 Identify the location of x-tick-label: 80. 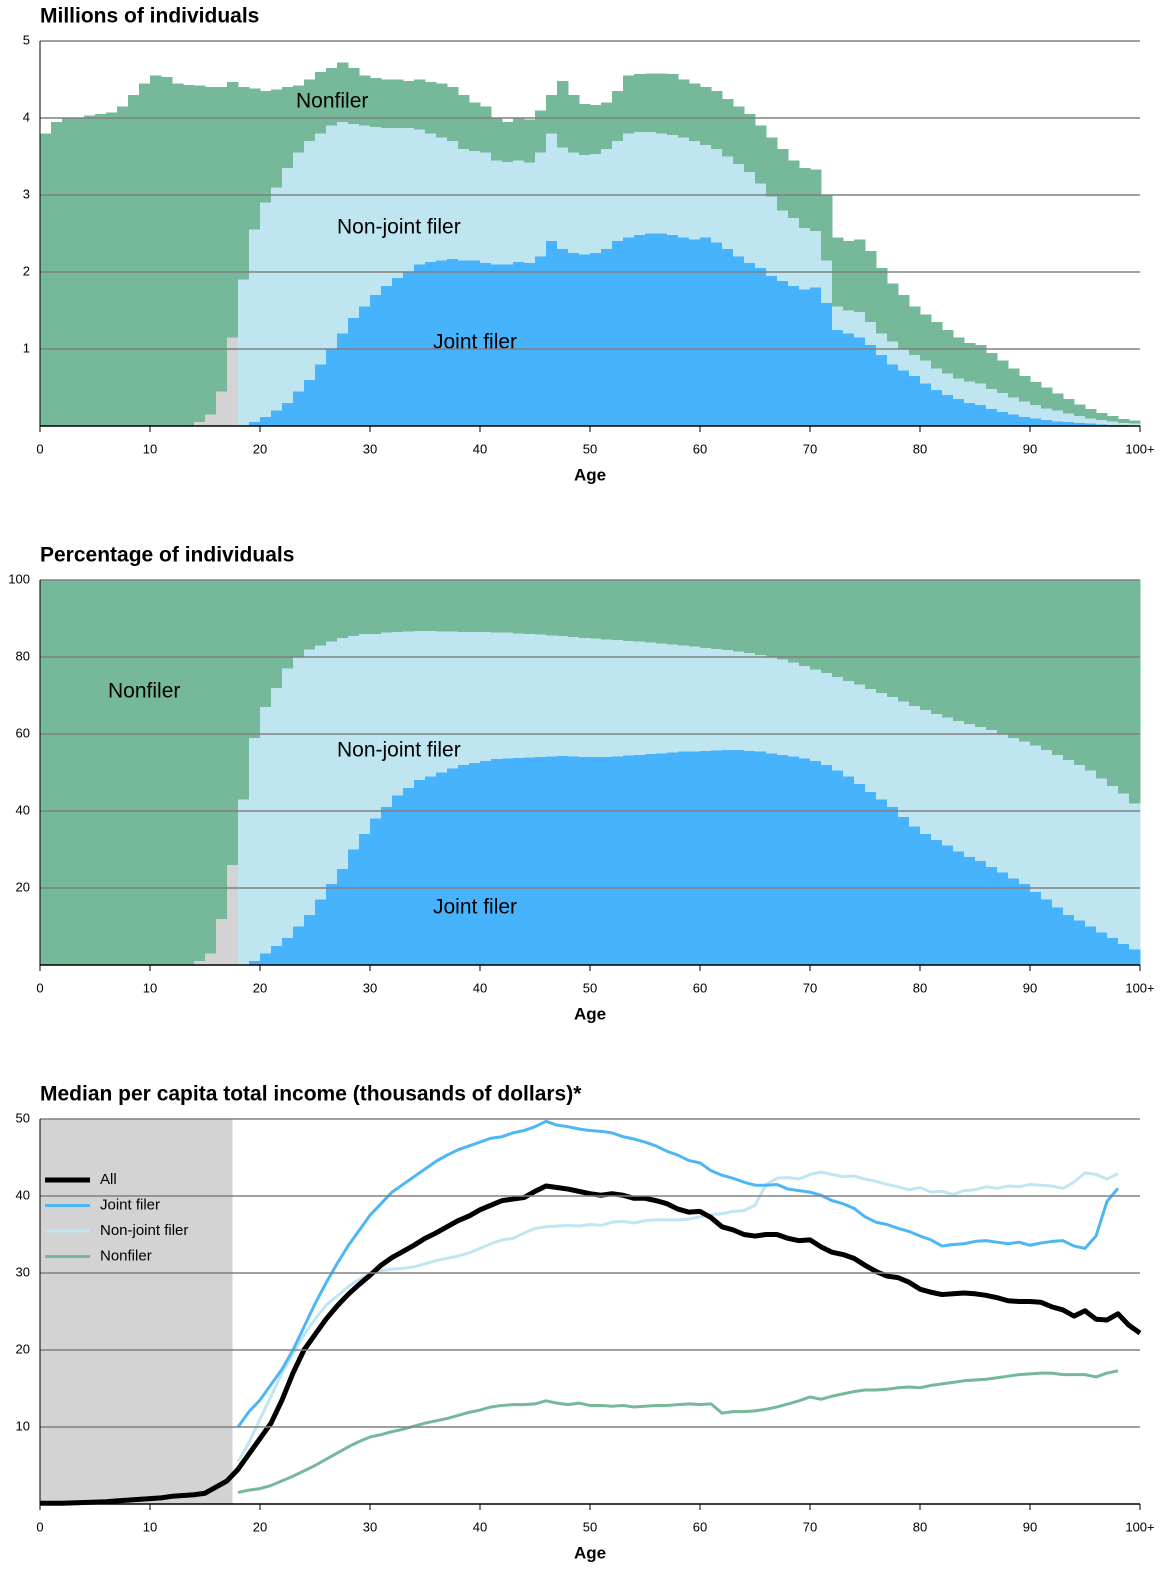
(920, 987).